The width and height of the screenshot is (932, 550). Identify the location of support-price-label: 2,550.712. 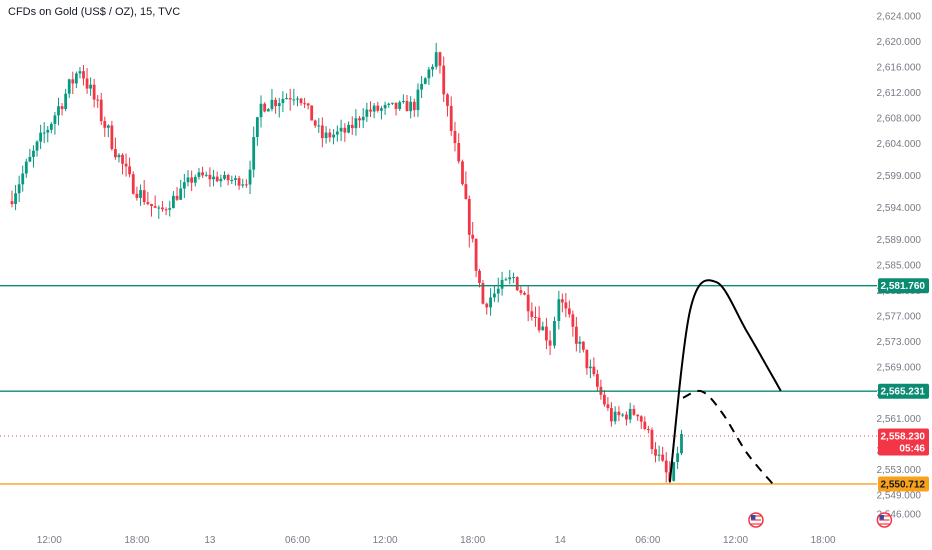
(903, 484).